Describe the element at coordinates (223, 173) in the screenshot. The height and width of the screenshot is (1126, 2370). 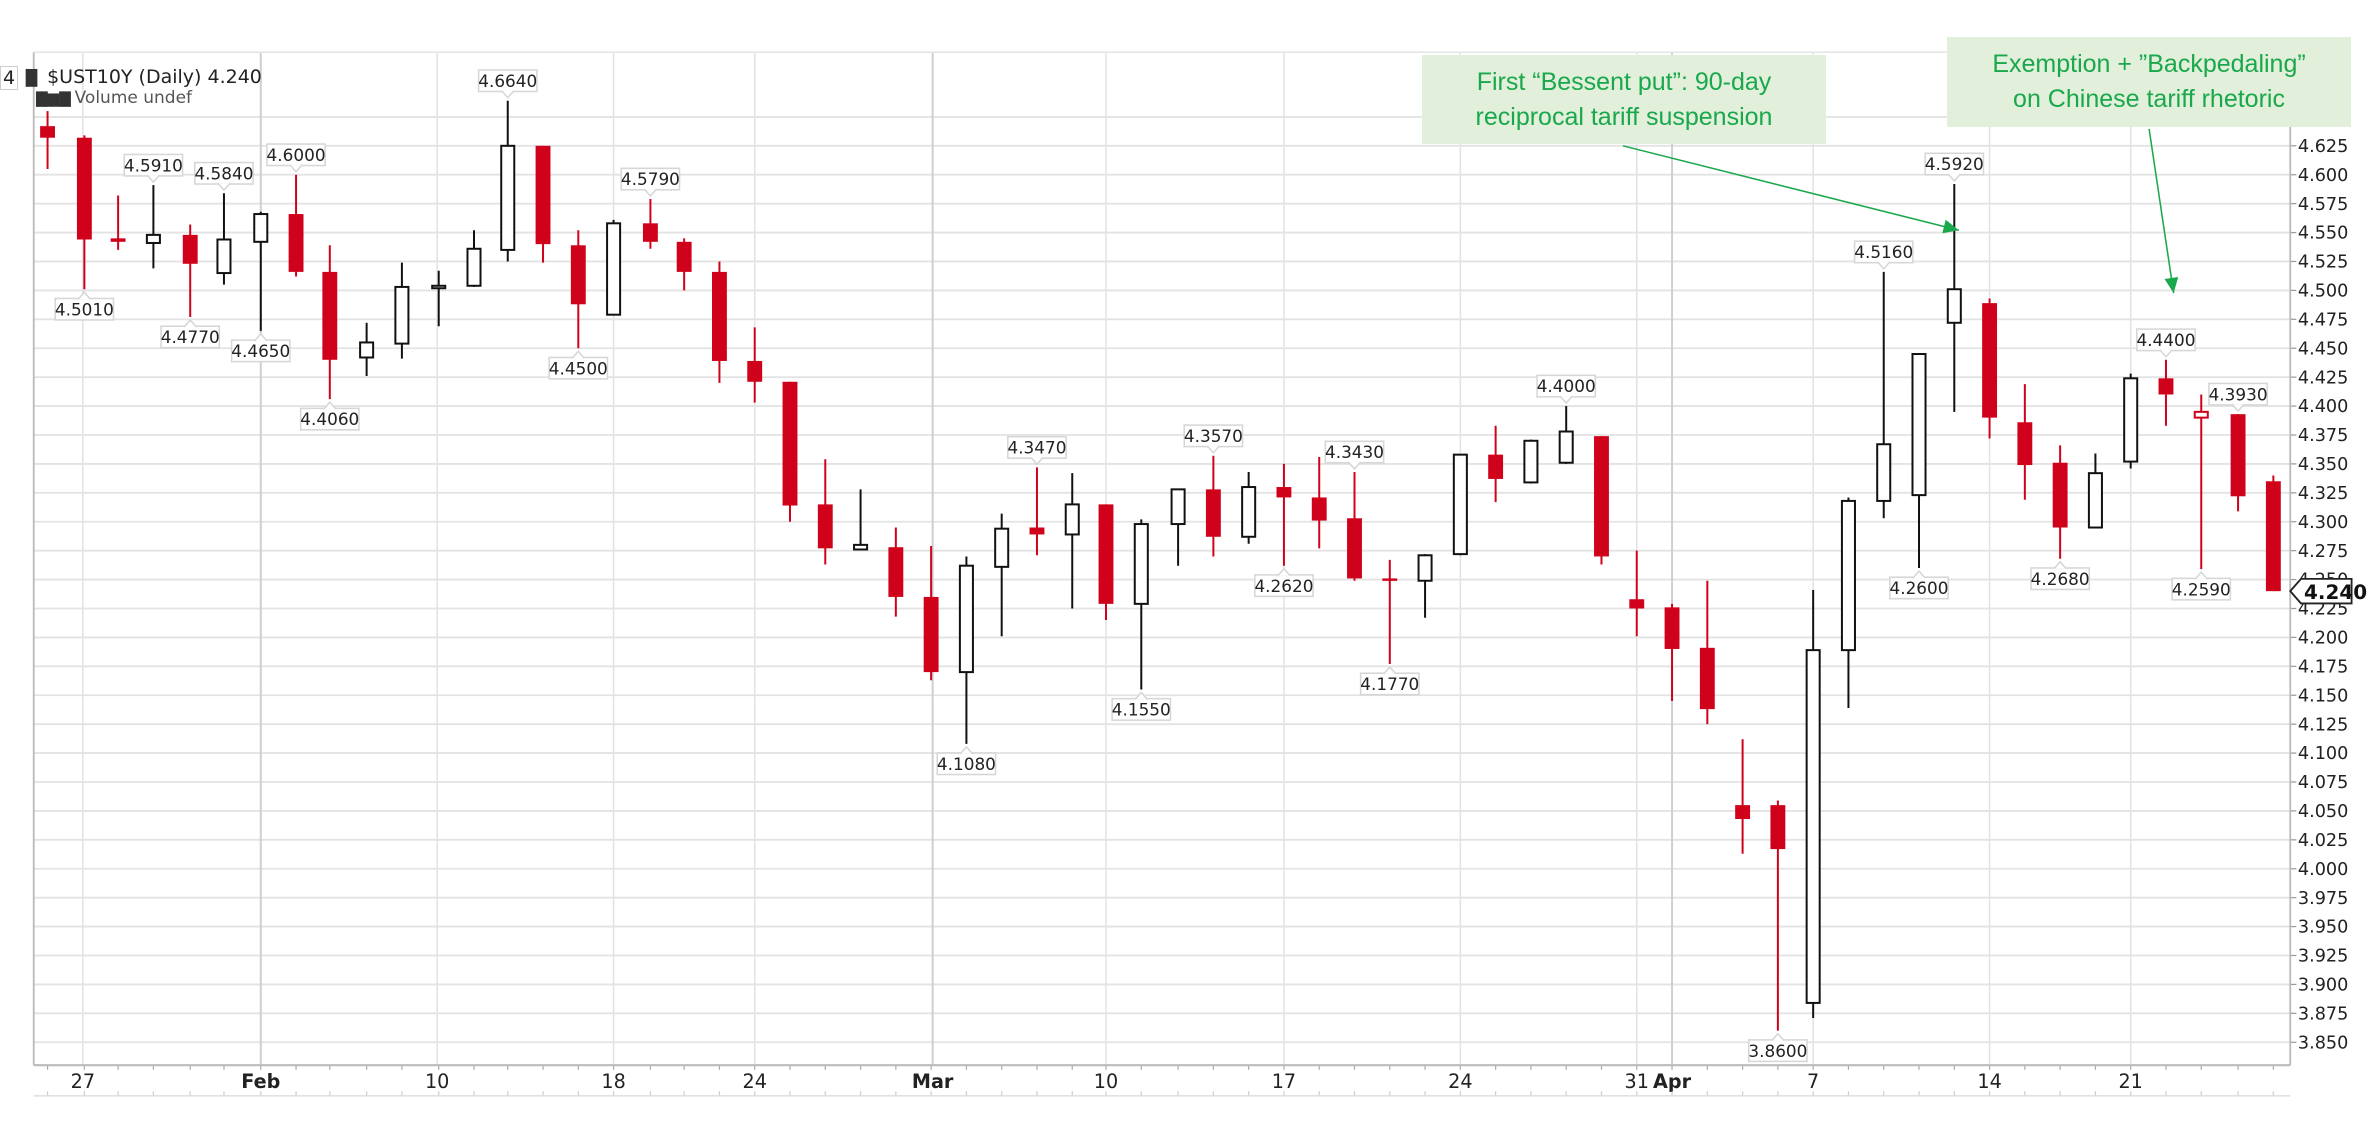
I see `svg-text: 4.5840` at that location.